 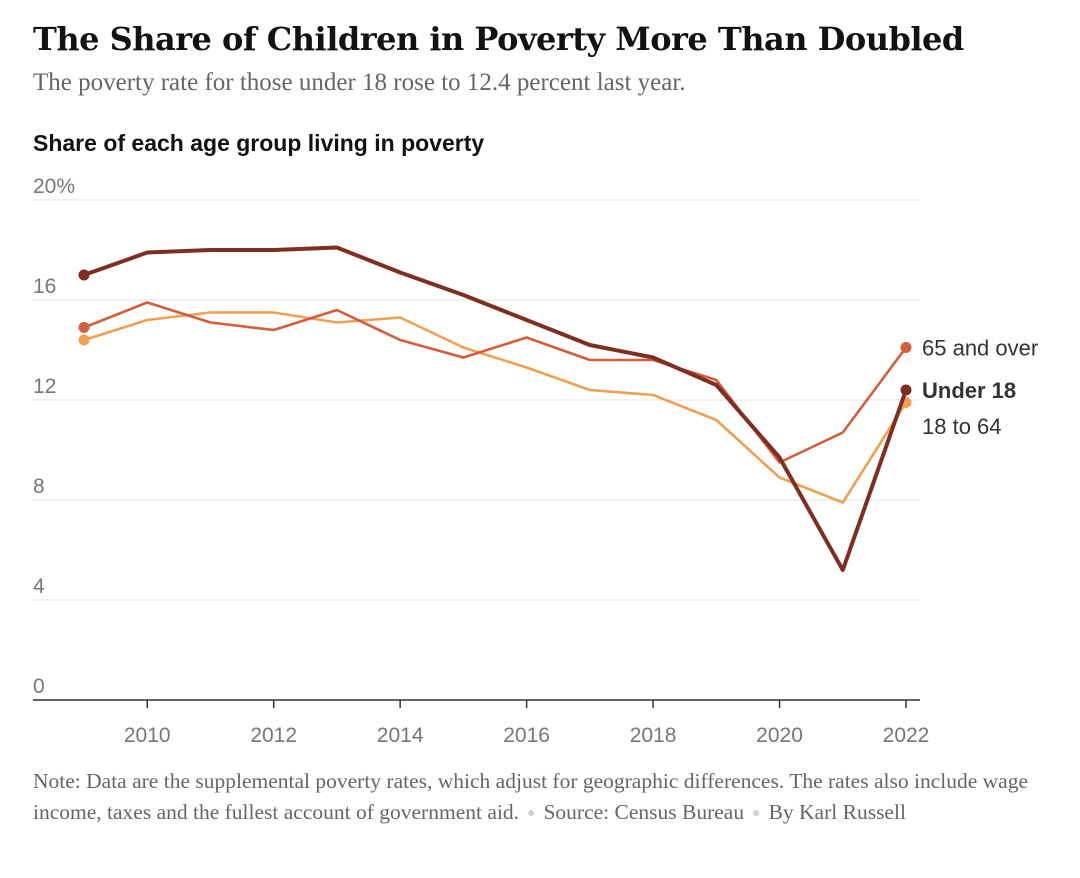 I want to click on y-tick-label: 8, so click(x=39, y=486).